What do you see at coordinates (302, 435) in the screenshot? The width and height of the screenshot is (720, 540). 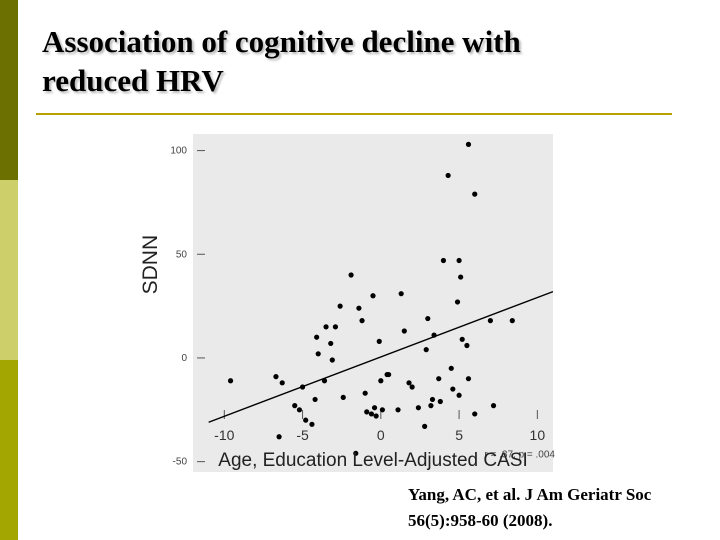 I see `x-tick-label: -5` at bounding box center [302, 435].